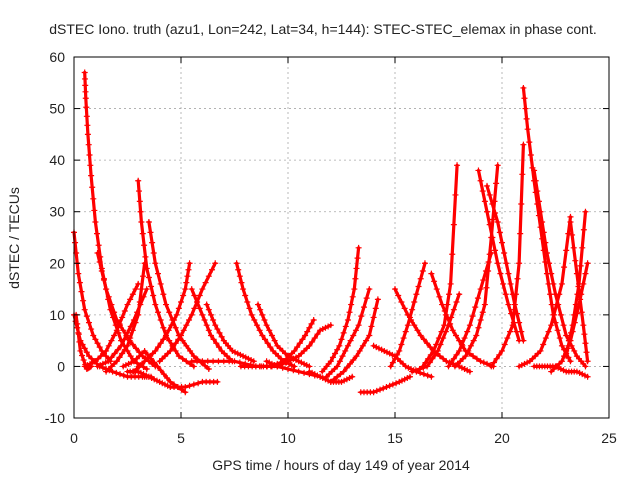 The width and height of the screenshot is (640, 480). I want to click on x-tick-label: 20, so click(502, 438).